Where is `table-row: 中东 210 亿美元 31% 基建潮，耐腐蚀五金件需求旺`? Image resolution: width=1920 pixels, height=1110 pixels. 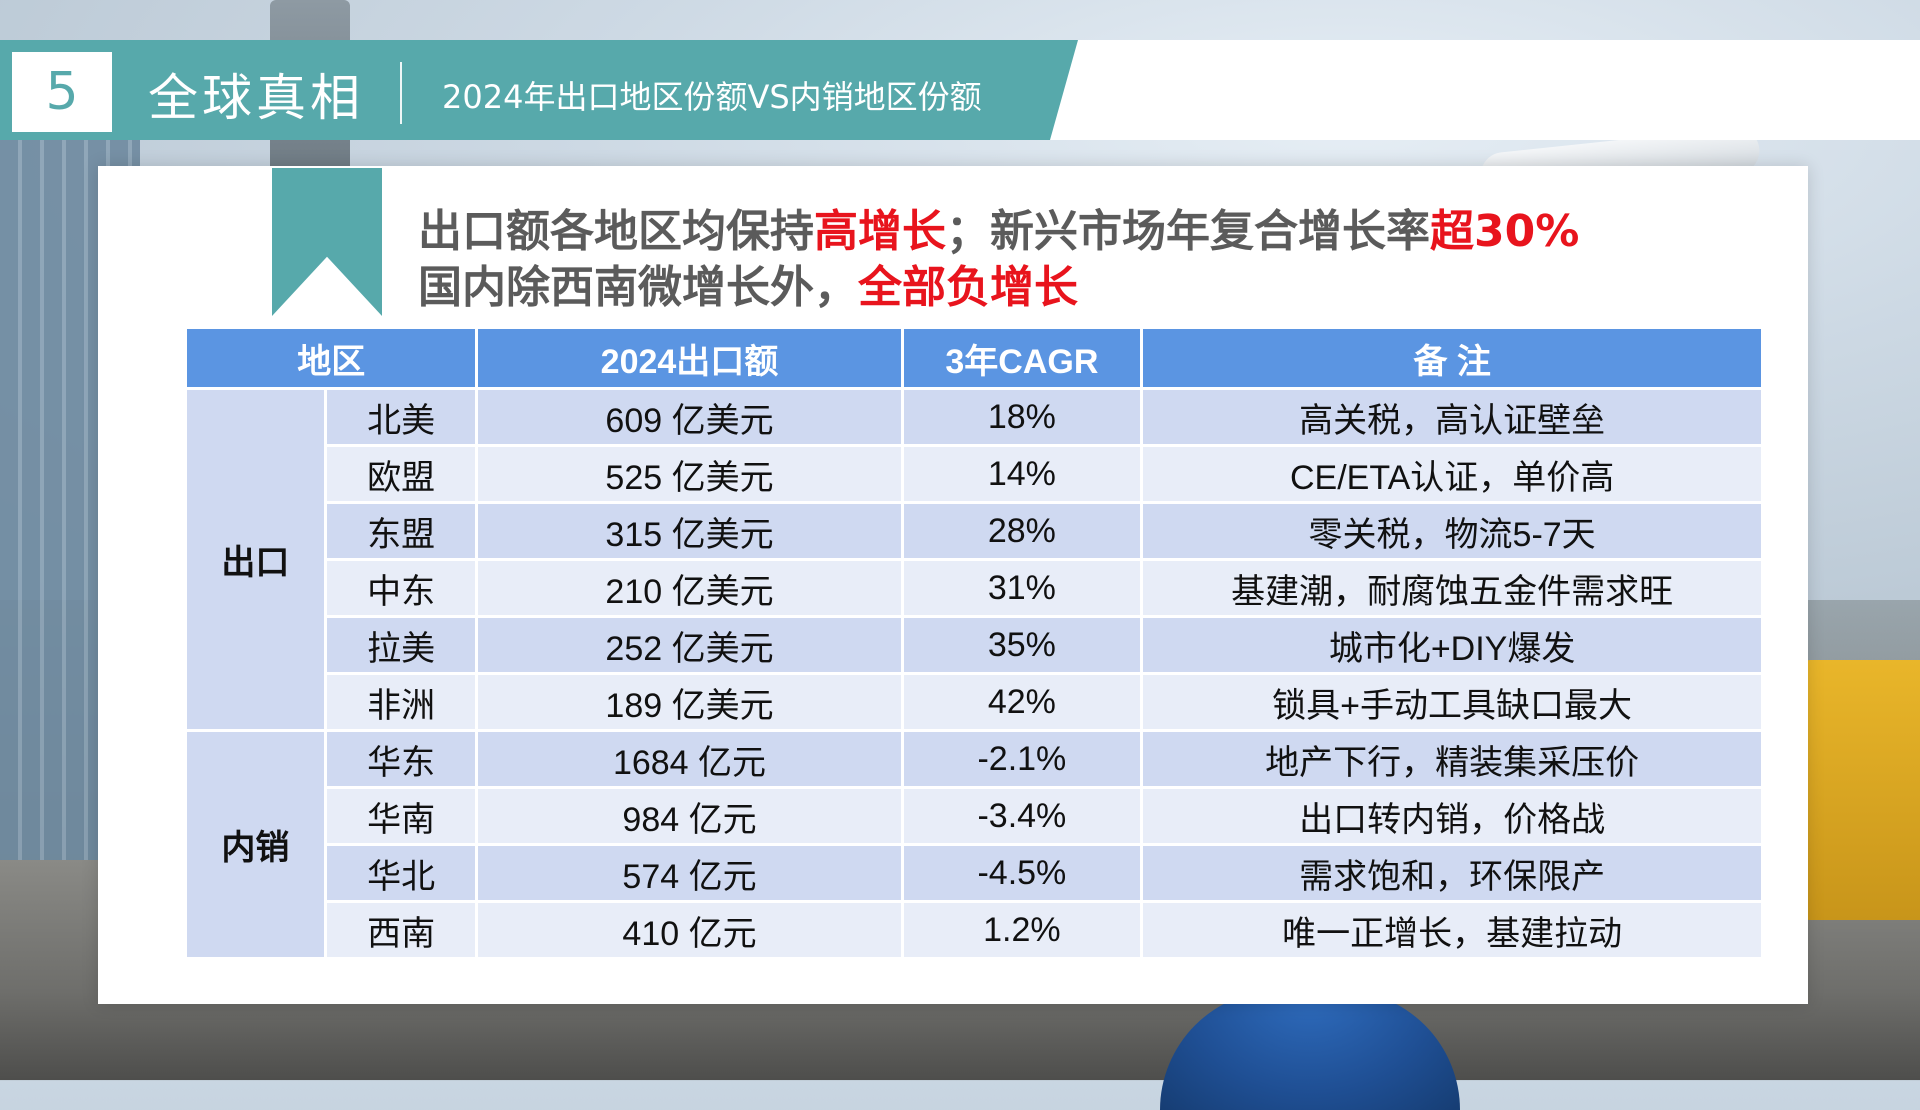
table-row: 中东 210 亿美元 31% 基建潮，耐腐蚀五金件需求旺 is located at coordinates (975, 588).